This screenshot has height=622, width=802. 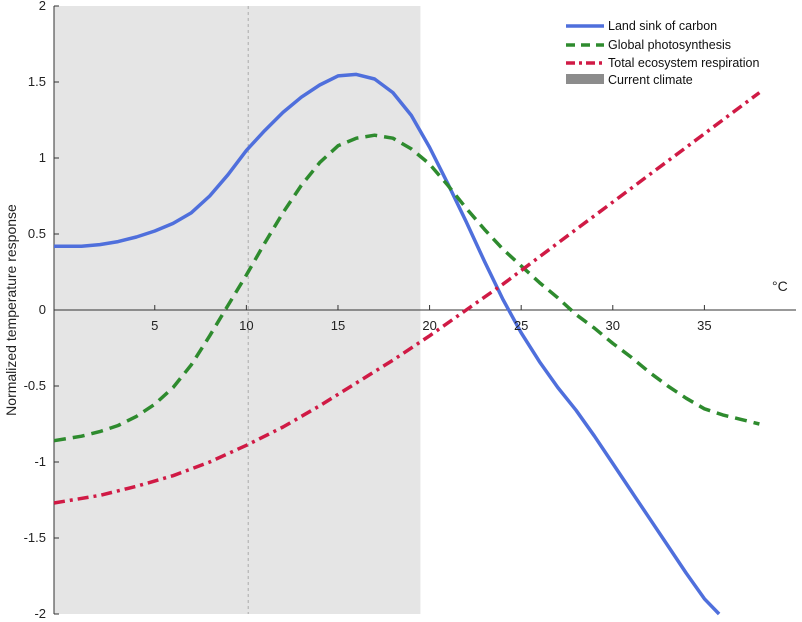 I want to click on y-tick-label: -1.5, so click(x=35, y=537).